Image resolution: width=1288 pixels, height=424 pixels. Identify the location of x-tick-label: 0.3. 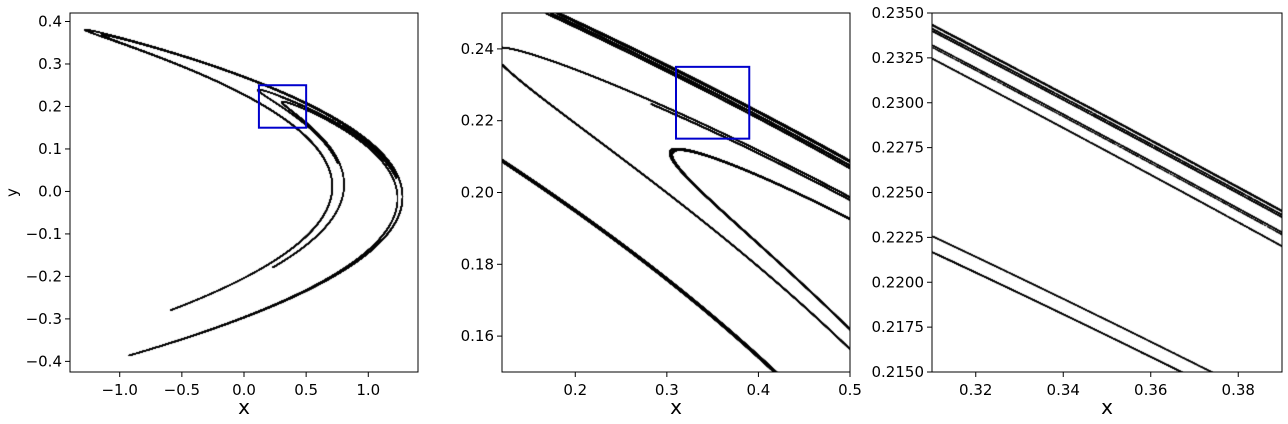
(667, 390).